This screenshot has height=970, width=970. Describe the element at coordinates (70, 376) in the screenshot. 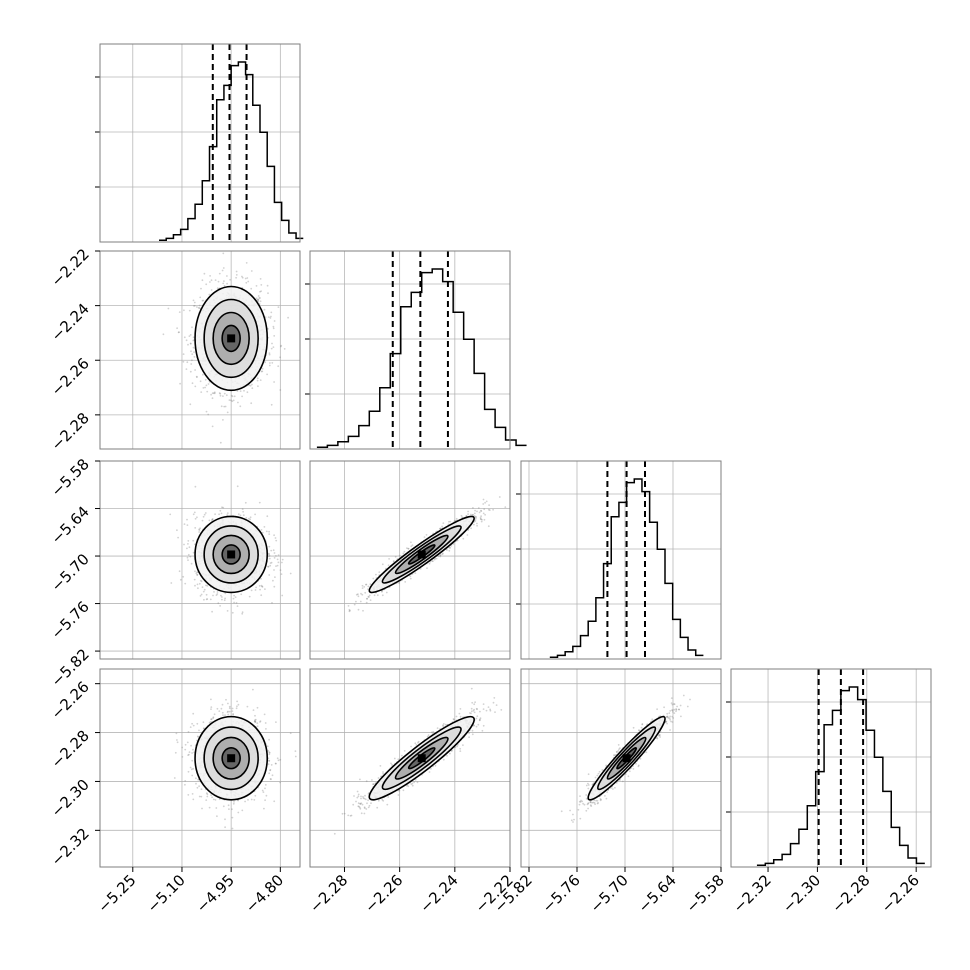

I see `y-tick-label: −2.26` at that location.